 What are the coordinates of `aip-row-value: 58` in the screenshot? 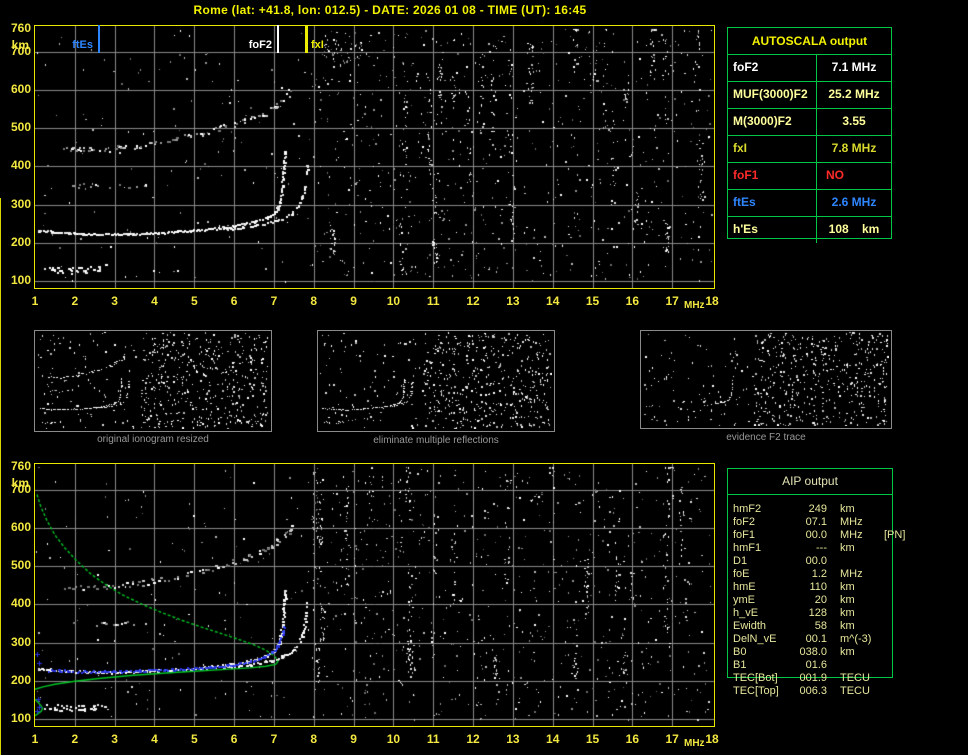 It's located at (820, 626).